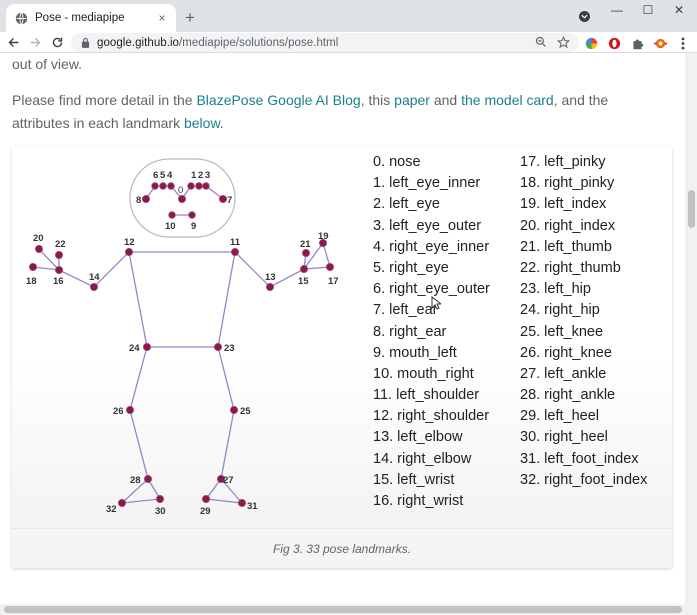 The image size is (697, 615). I want to click on landmark-item: 3. left_eye_outer, so click(427, 225).